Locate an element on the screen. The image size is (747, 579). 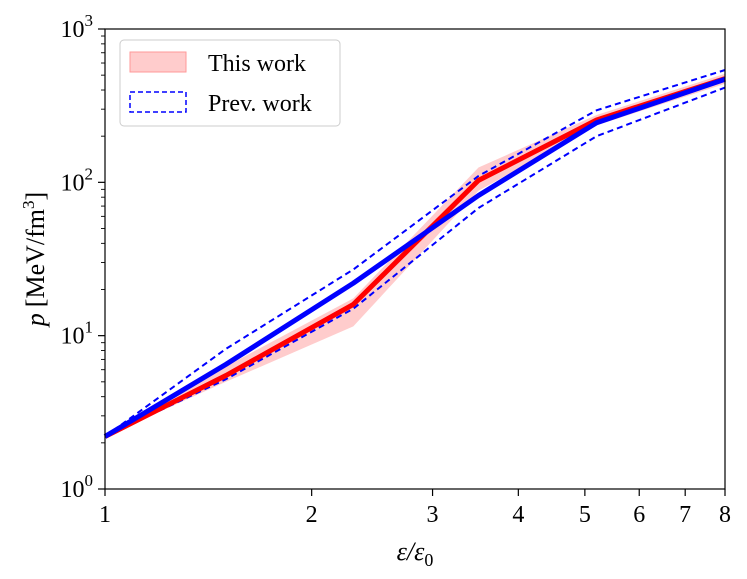
x-tick-label-8: 8 is located at coordinates (725, 515).